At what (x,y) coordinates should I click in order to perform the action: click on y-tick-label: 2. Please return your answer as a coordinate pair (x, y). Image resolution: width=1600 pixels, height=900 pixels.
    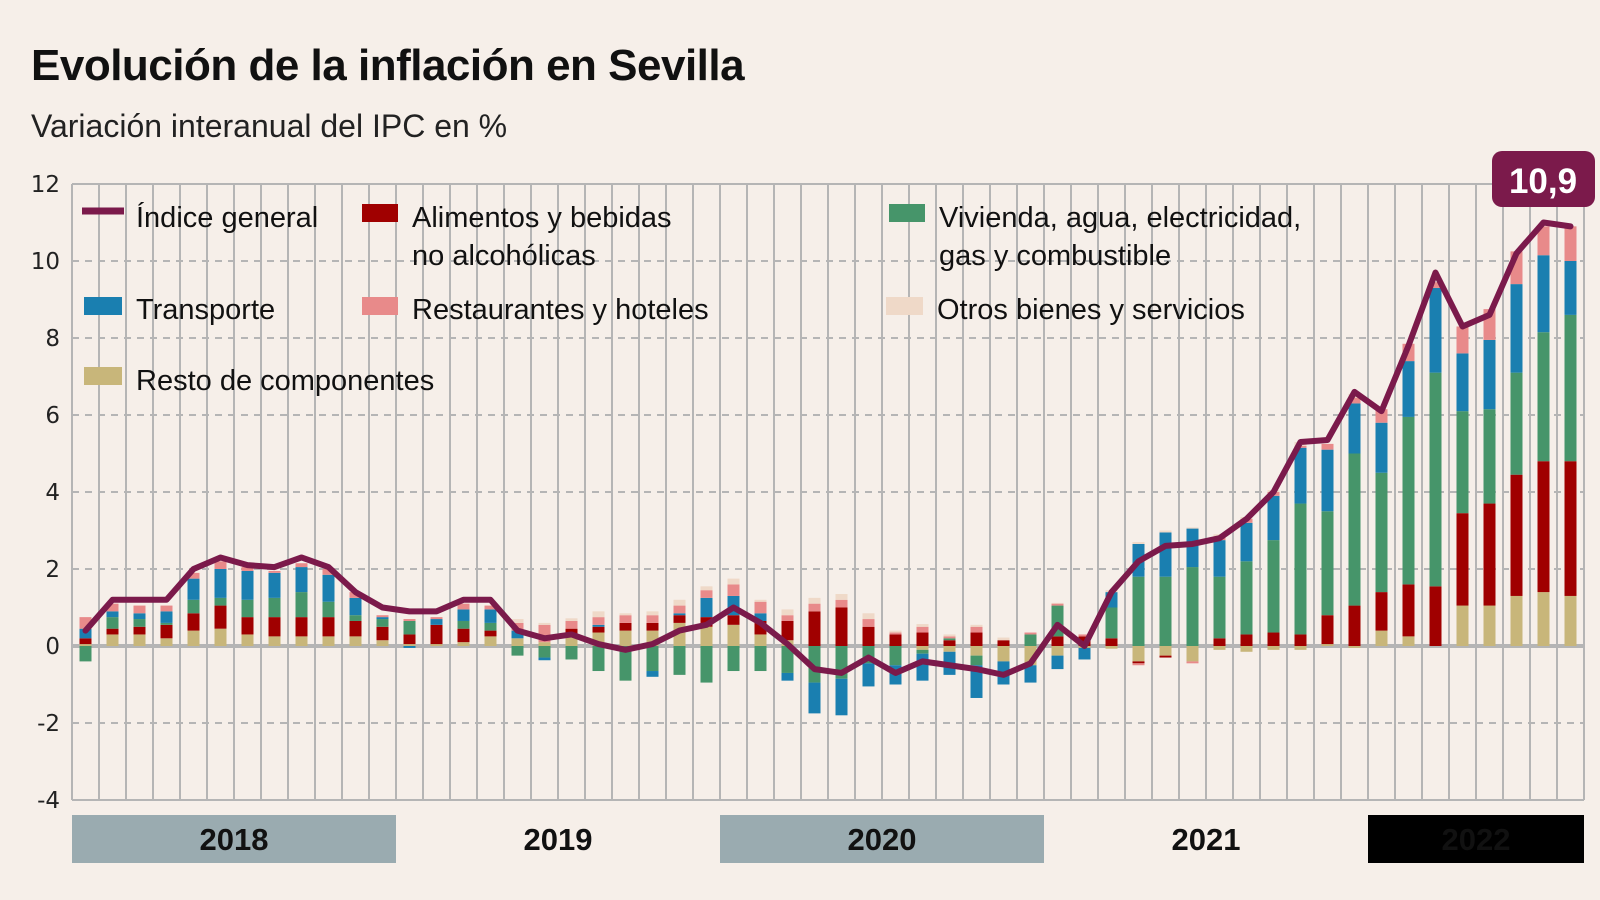
    Looking at the image, I should click on (52, 570).